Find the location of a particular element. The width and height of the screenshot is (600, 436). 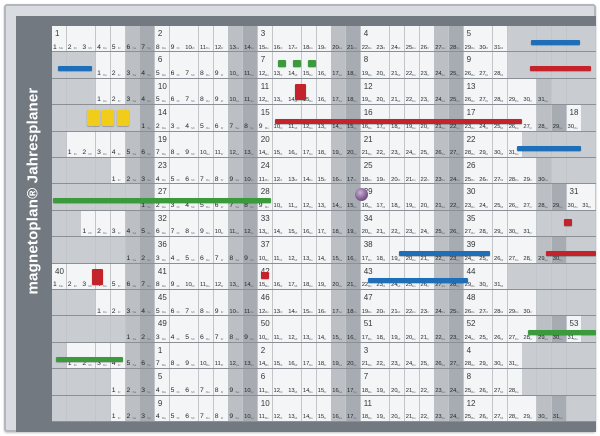

day-cell: 12 Fr is located at coordinates (221, 39).